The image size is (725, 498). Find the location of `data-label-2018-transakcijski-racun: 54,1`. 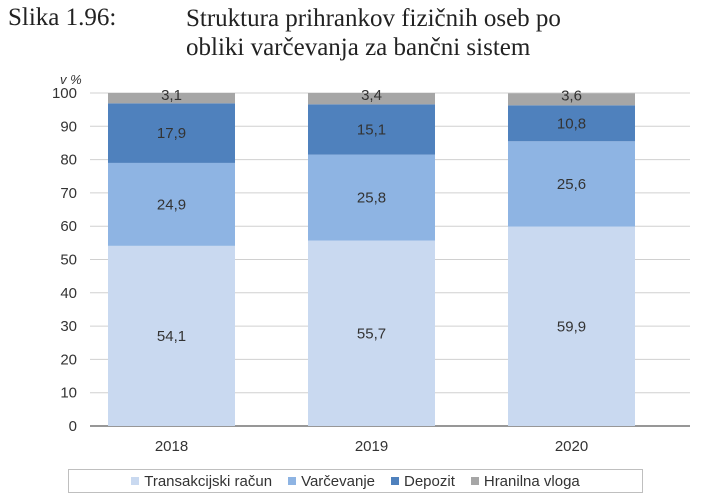

data-label-2018-transakcijski-racun: 54,1 is located at coordinates (171, 336).